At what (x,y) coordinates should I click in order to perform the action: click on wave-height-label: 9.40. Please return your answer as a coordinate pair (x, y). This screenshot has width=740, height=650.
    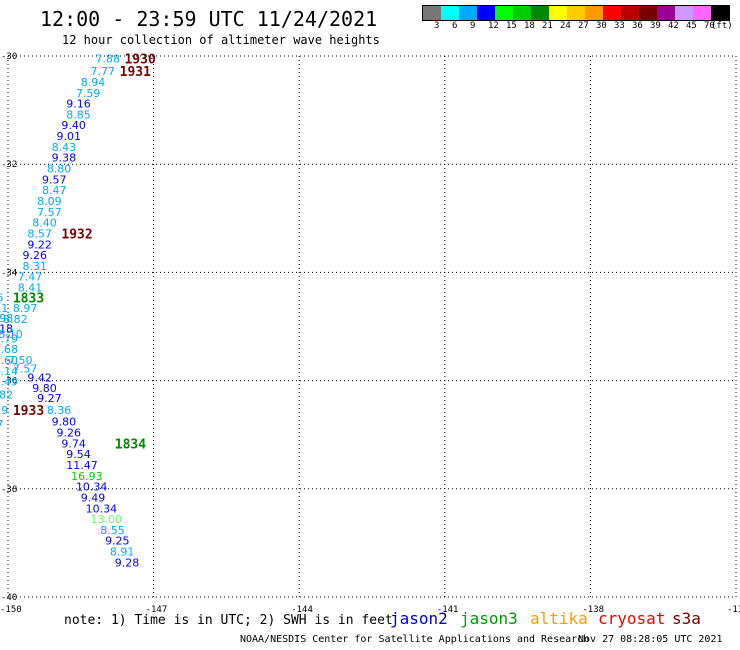
    Looking at the image, I should click on (73, 125).